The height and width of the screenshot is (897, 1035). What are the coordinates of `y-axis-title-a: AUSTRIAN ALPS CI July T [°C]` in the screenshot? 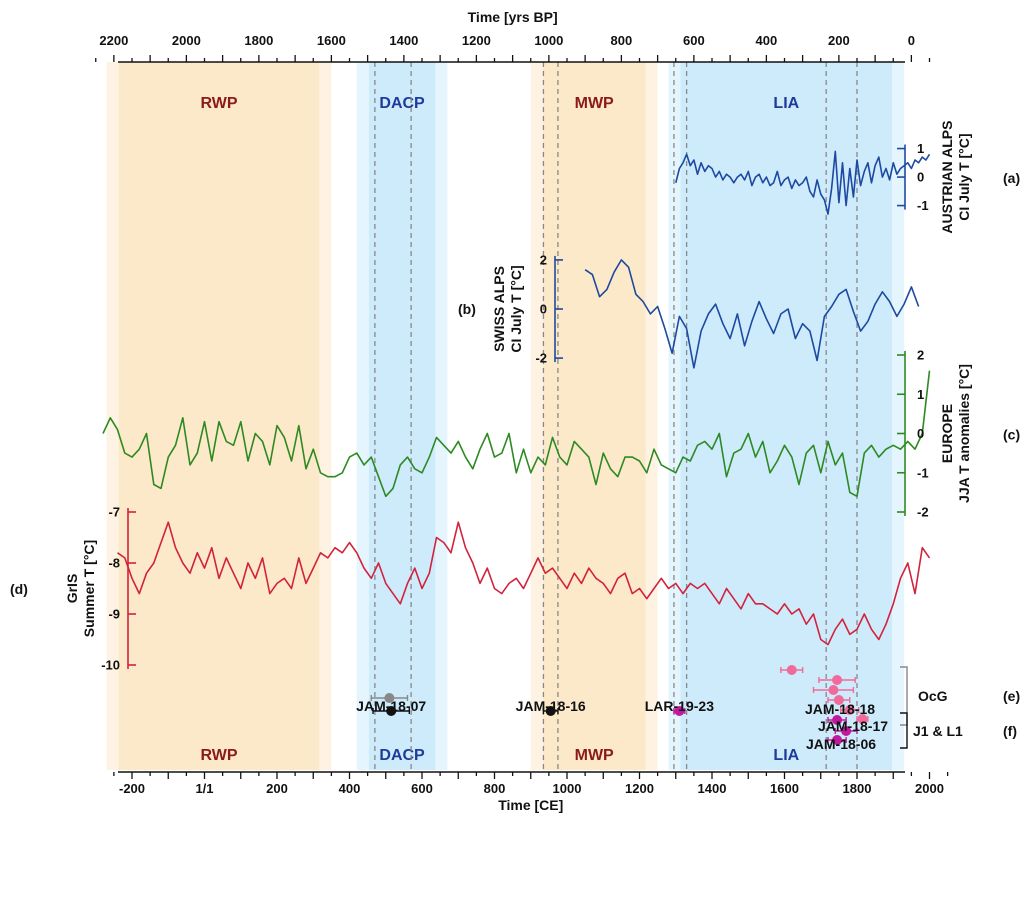 It's located at (955, 177).